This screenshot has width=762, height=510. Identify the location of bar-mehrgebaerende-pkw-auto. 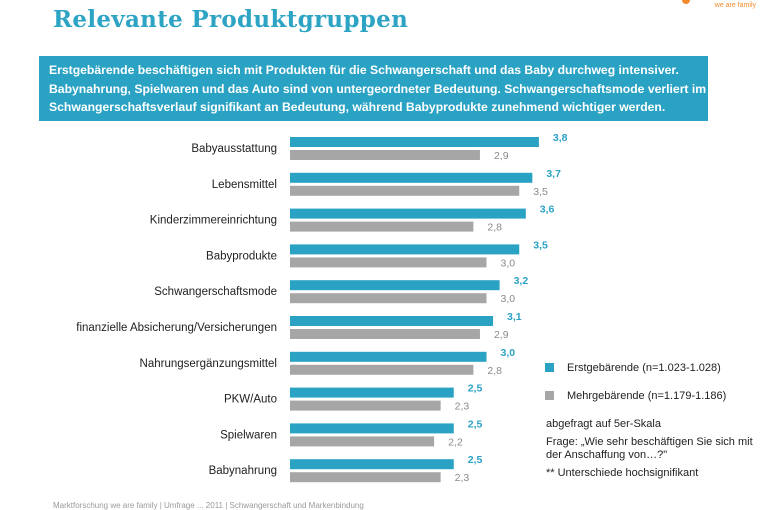
(365, 405).